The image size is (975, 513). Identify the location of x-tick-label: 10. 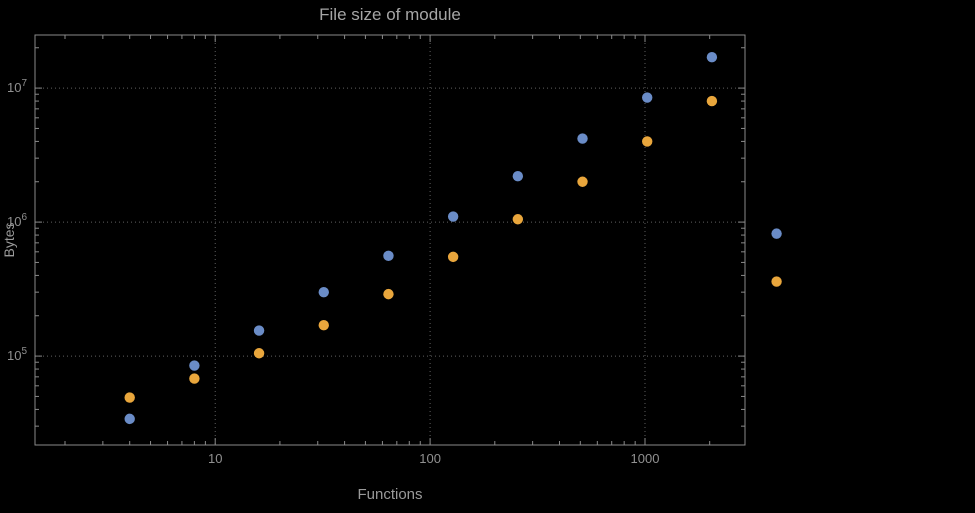
(215, 458).